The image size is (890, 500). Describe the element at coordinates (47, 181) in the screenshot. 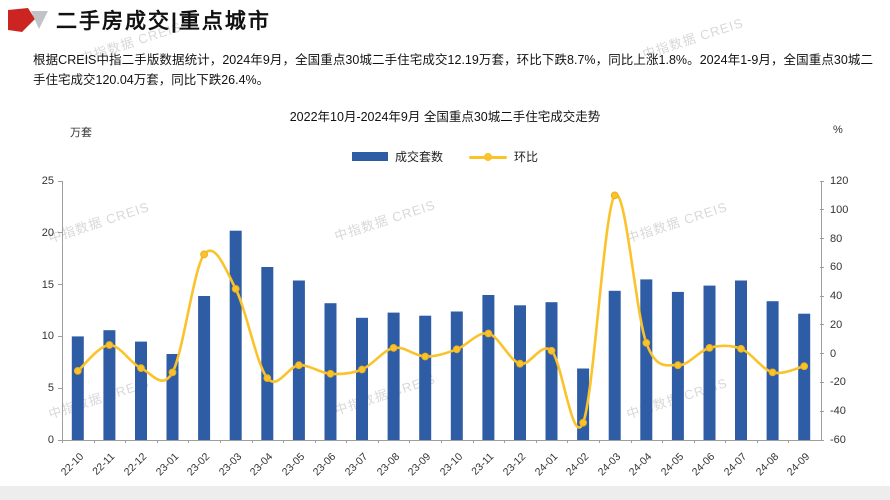

I see `left-axis-tick-label: 25` at that location.